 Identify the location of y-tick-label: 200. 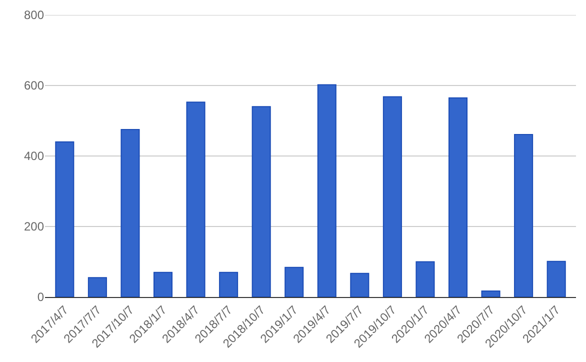
(34, 227).